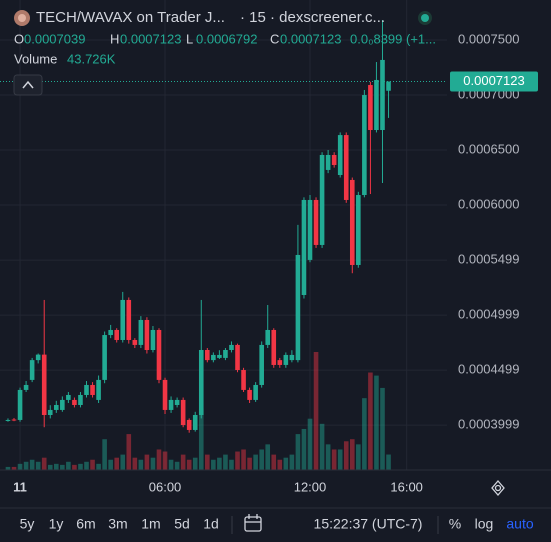 This screenshot has width=551, height=542. What do you see at coordinates (484, 524) in the screenshot?
I see `scale-option: log` at bounding box center [484, 524].